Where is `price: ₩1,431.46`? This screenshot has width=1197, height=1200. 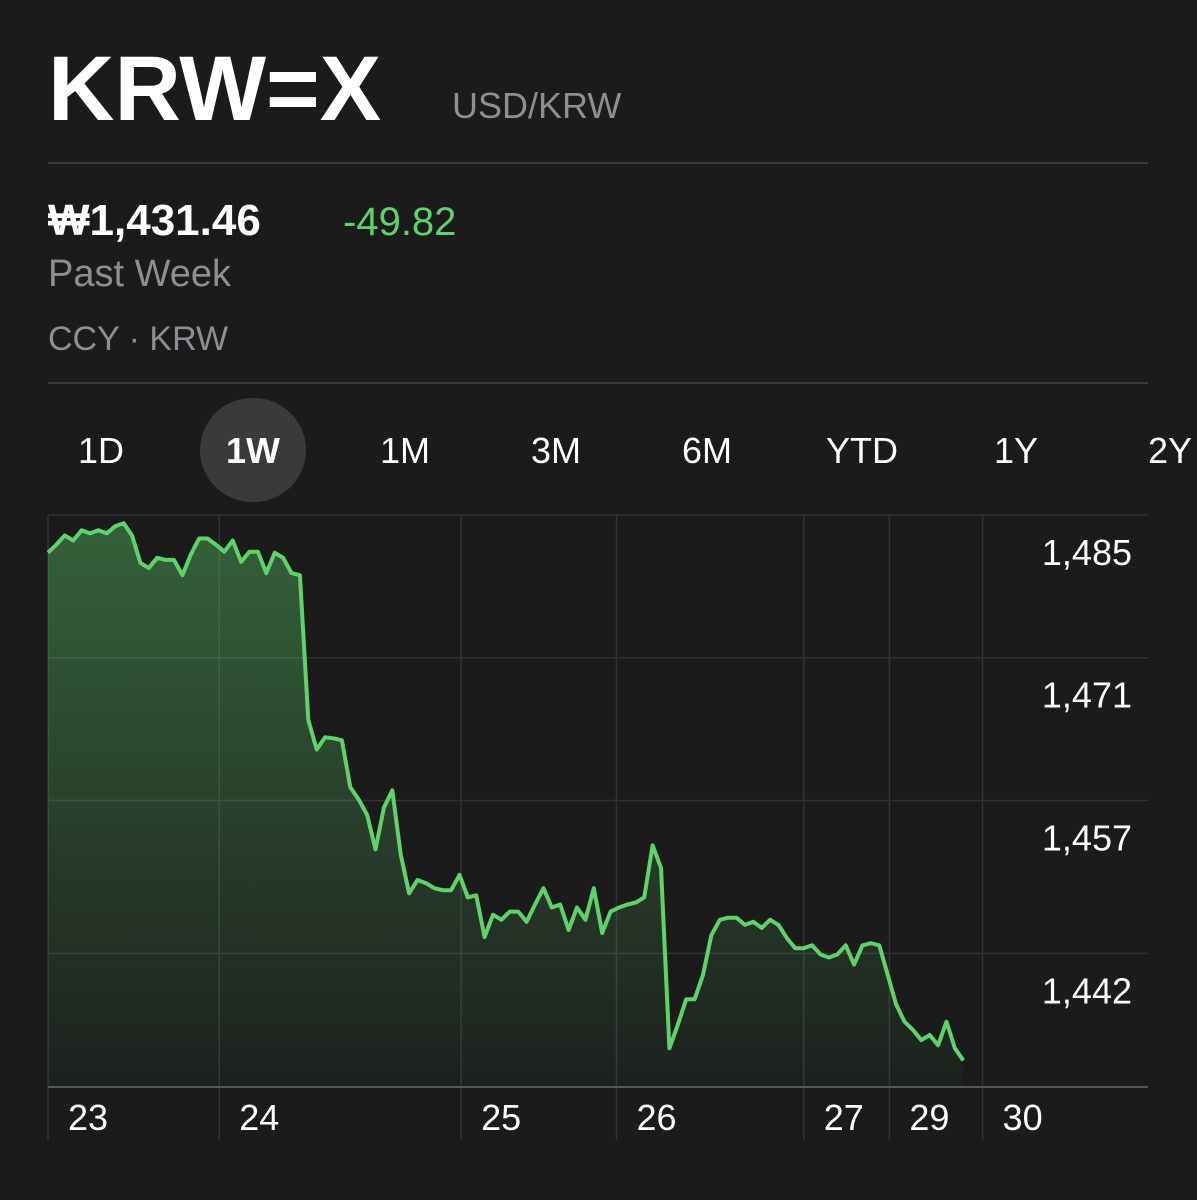
price: ₩1,431.46 is located at coordinates (154, 220).